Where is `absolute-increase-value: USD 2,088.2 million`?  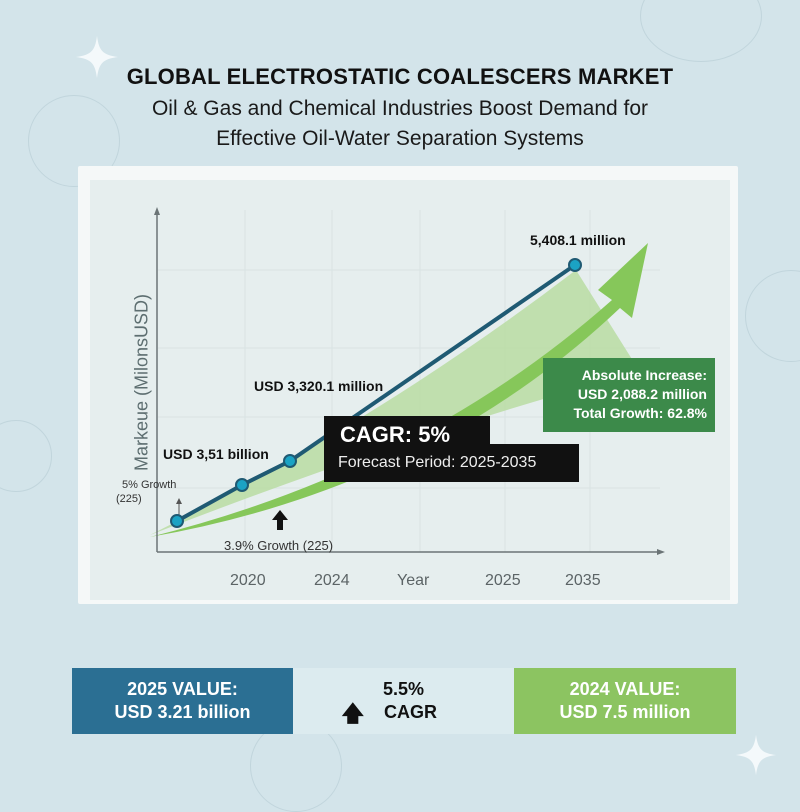
absolute-increase-value: USD 2,088.2 million is located at coordinates (642, 394).